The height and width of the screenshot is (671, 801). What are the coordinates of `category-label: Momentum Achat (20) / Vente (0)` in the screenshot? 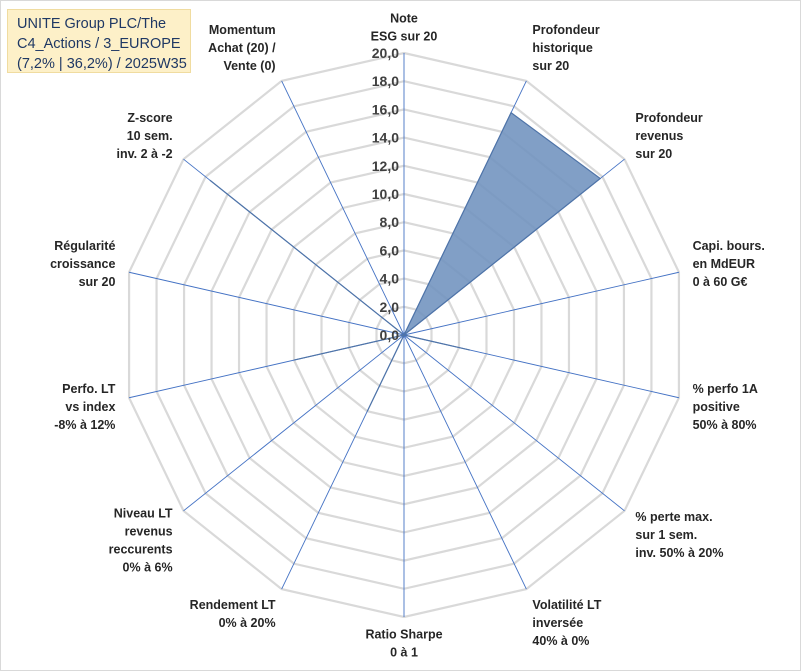 It's located at (242, 48).